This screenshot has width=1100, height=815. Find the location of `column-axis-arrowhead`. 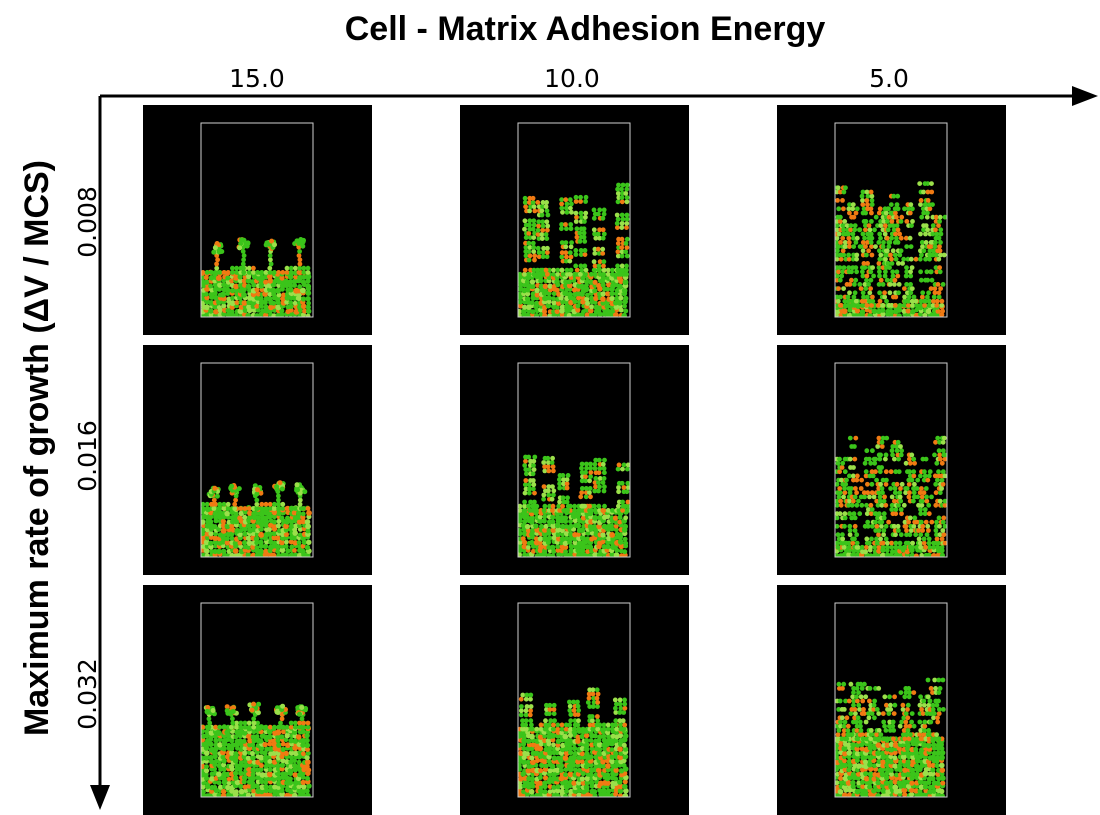

column-axis-arrowhead is located at coordinates (1085, 96).